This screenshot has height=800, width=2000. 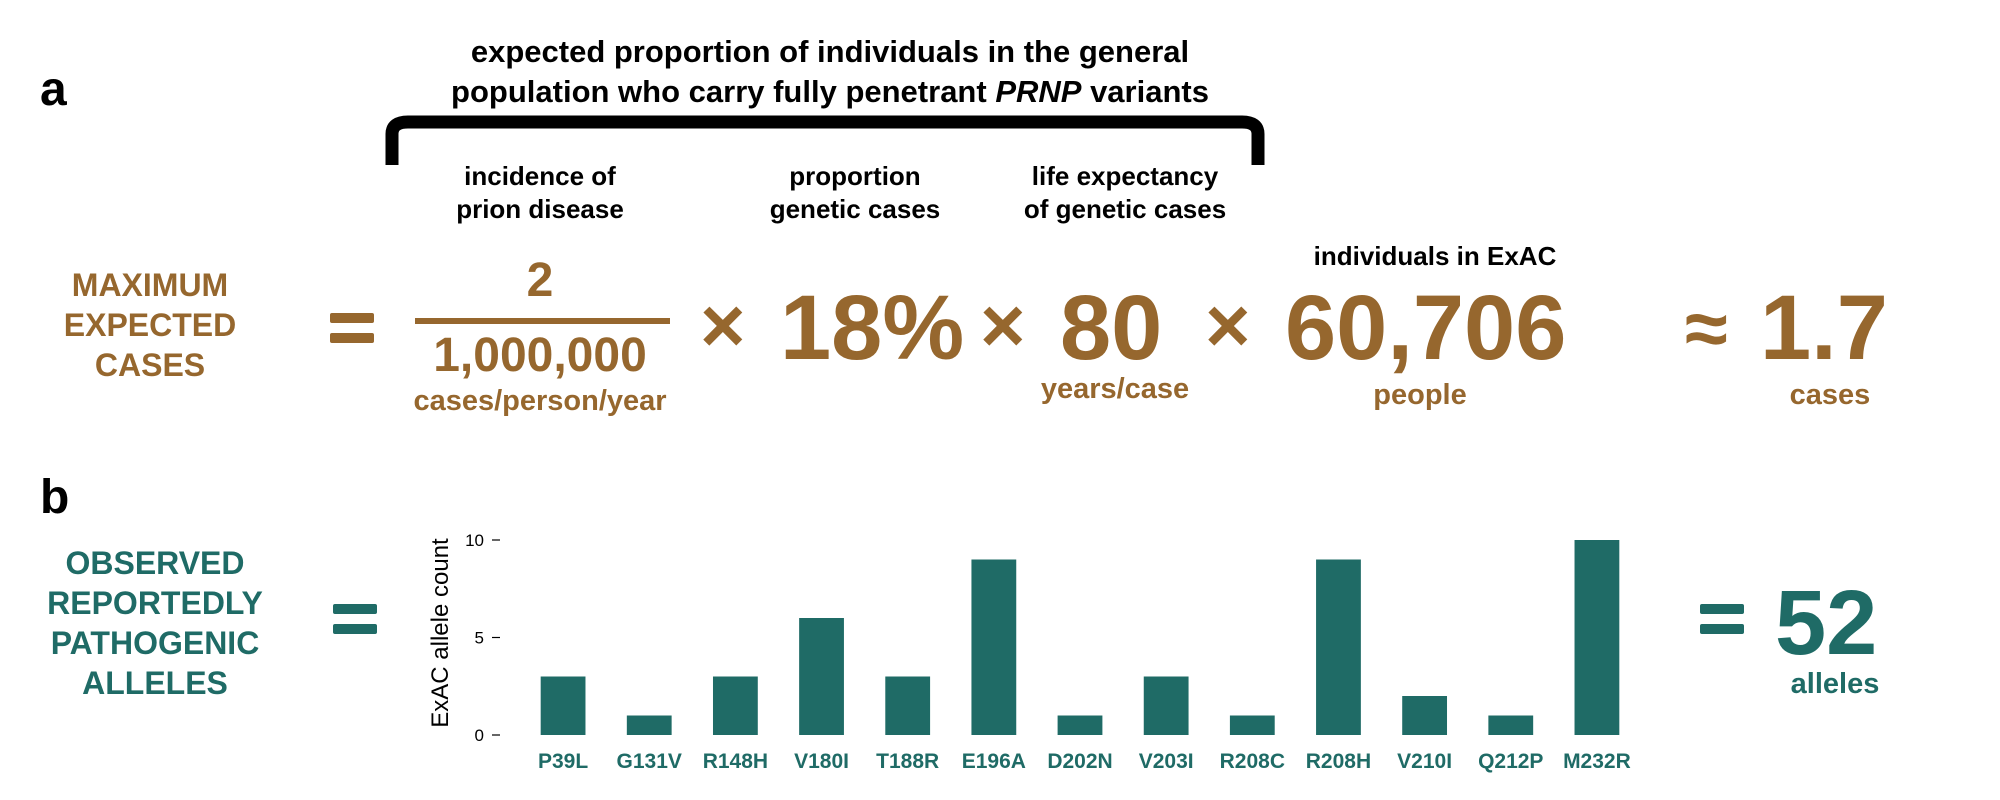 I want to click on brace-title-line2-post: variants, so click(x=1145, y=91).